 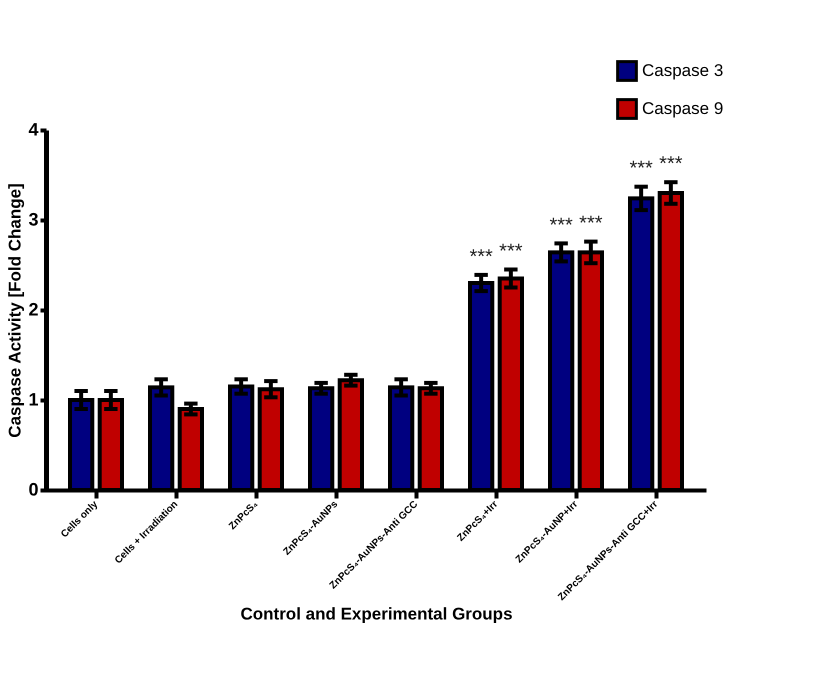 What do you see at coordinates (33, 310) in the screenshot?
I see `y-tick-label: 2` at bounding box center [33, 310].